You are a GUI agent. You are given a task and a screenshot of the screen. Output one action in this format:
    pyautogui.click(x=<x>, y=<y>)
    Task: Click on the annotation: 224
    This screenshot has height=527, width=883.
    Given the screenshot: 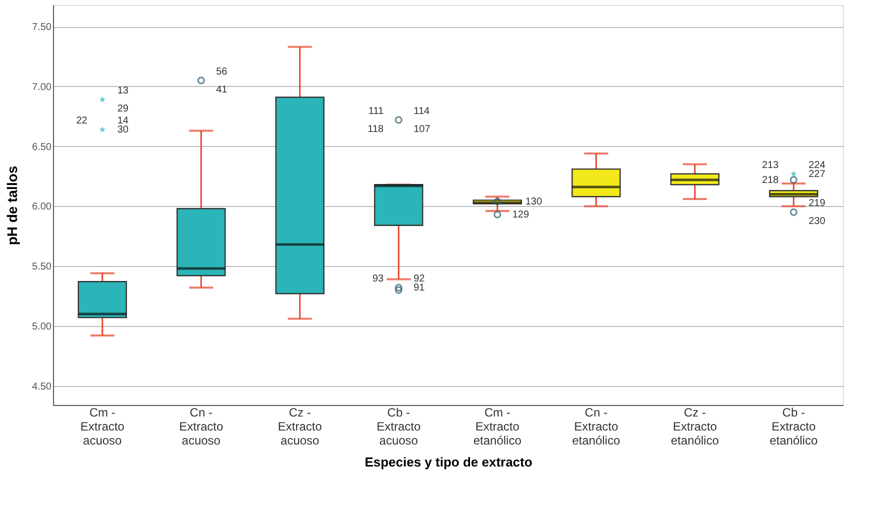 What is the action you would take?
    pyautogui.click(x=817, y=165)
    